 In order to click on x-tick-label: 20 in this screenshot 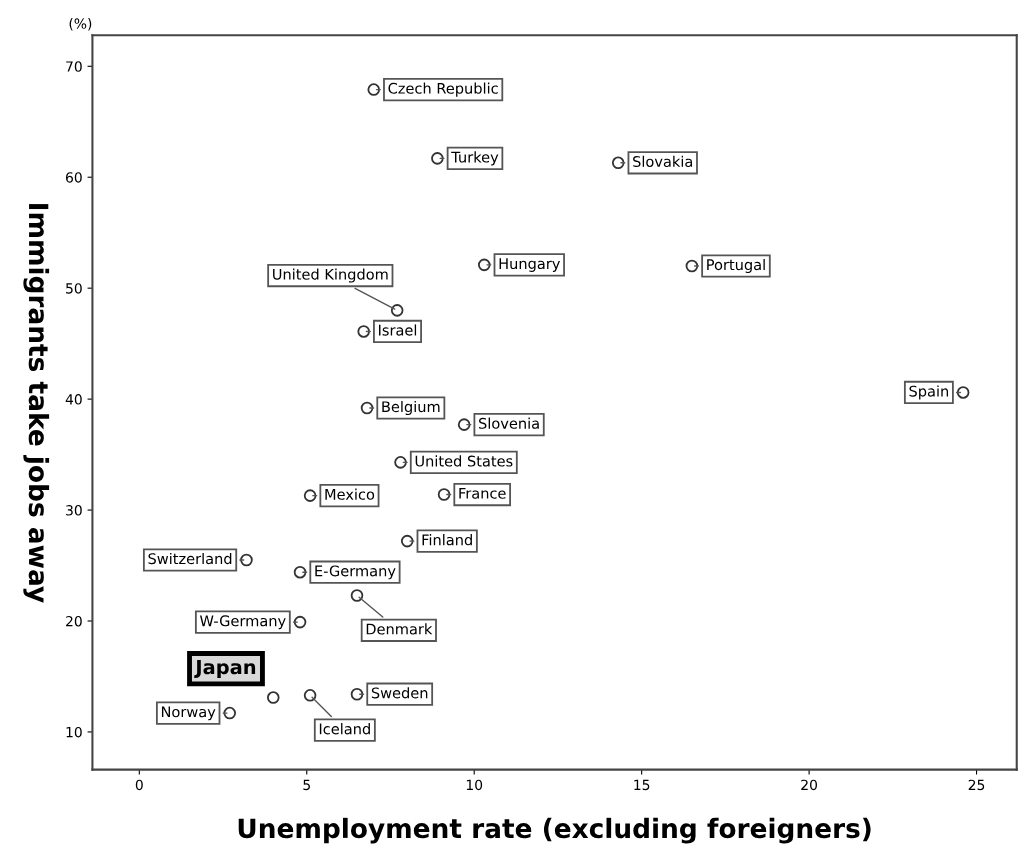, I will do `click(809, 785)`.